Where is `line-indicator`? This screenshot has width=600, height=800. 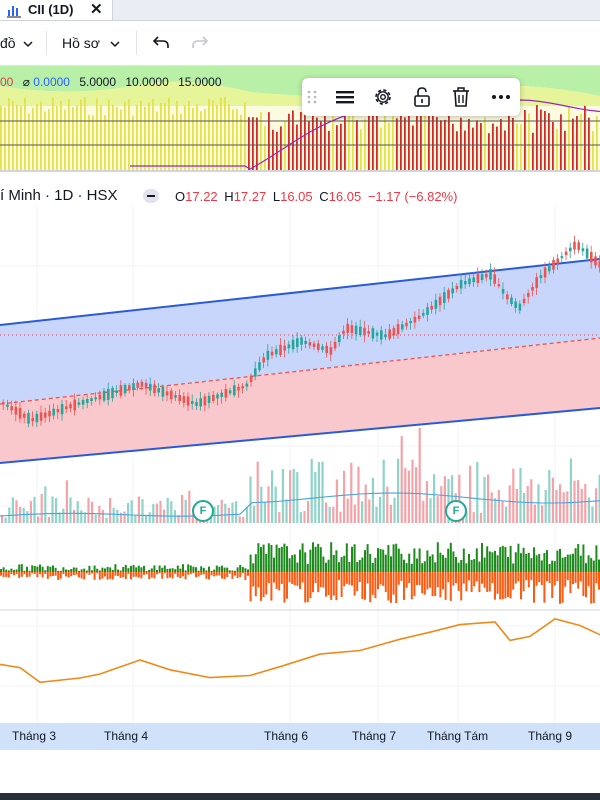
line-indicator is located at coordinates (300, 651).